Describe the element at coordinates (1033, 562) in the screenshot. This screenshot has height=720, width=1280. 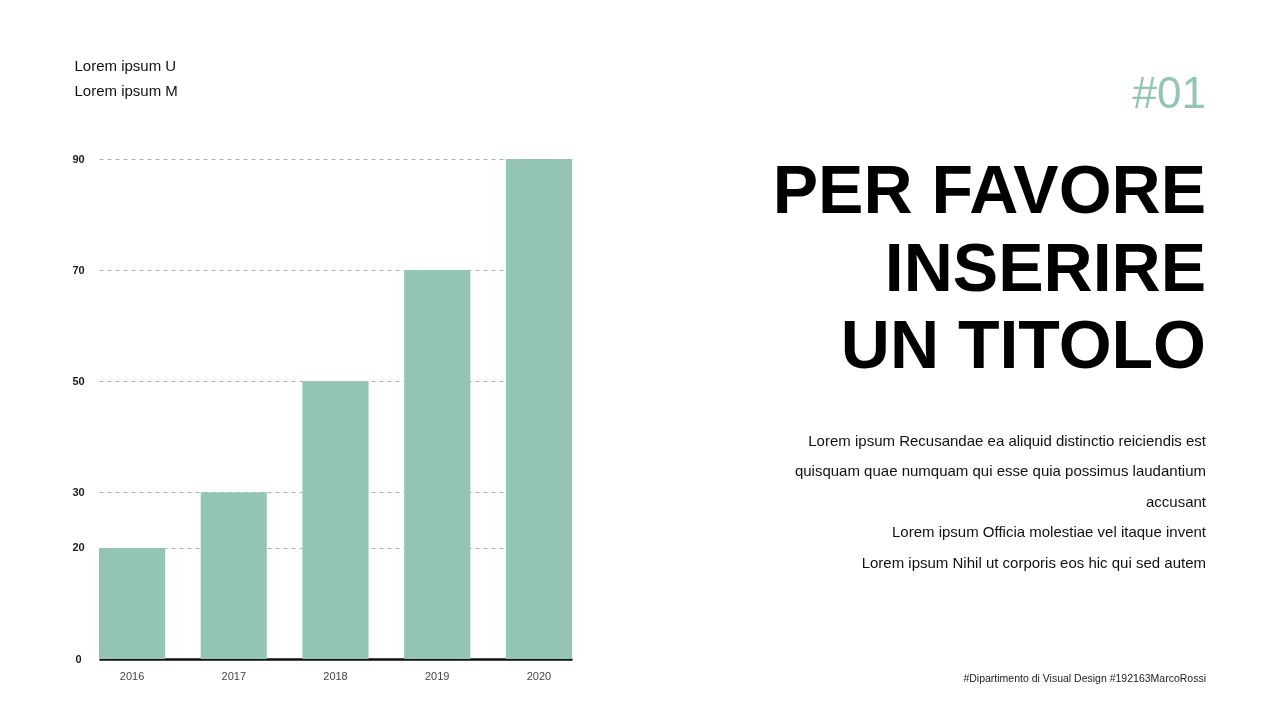
I see `text: Lorem ipsum Nihil ut corporis eos hic qui sed autem` at that location.